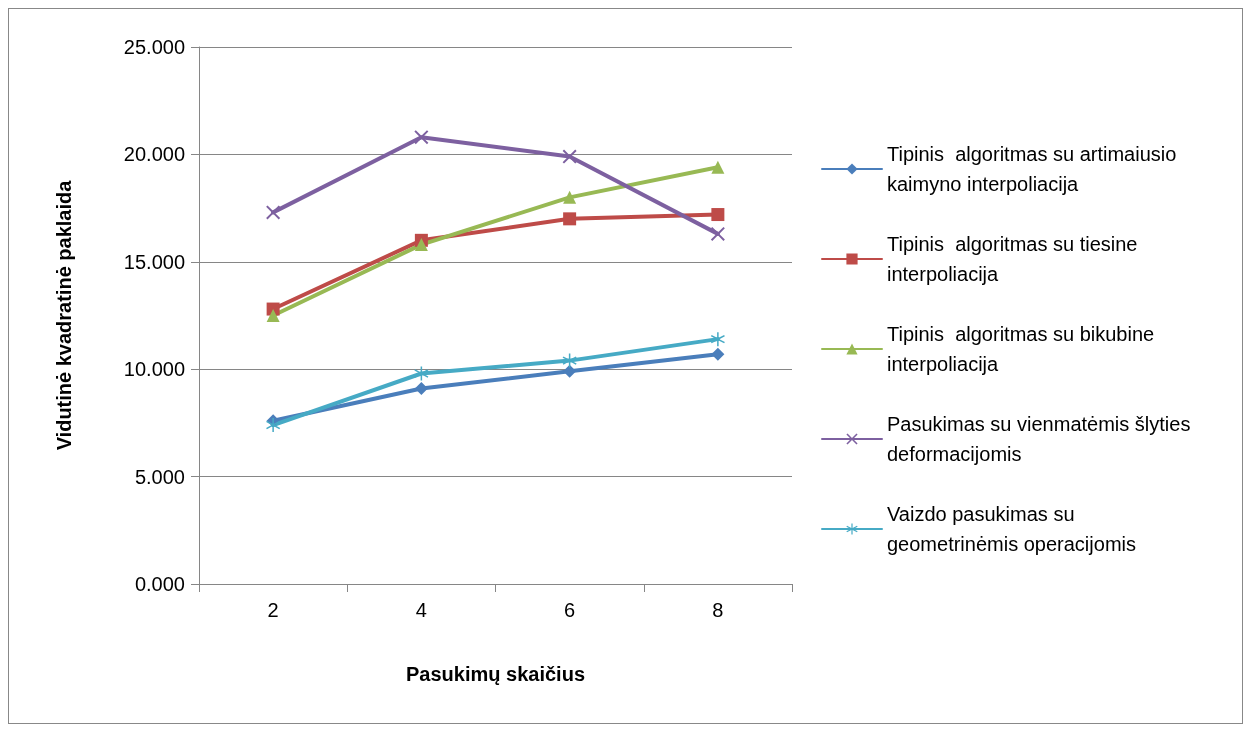 The image size is (1255, 734). What do you see at coordinates (1011, 529) in the screenshot?
I see `legend-label: Vaizdo pasukimas su geometrinėmis operacijomis` at bounding box center [1011, 529].